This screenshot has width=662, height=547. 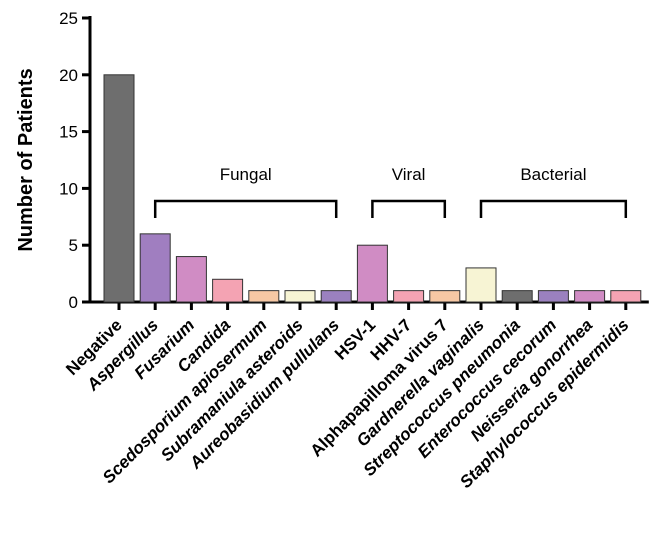 I want to click on y-tick-label: 15, so click(x=68, y=132).